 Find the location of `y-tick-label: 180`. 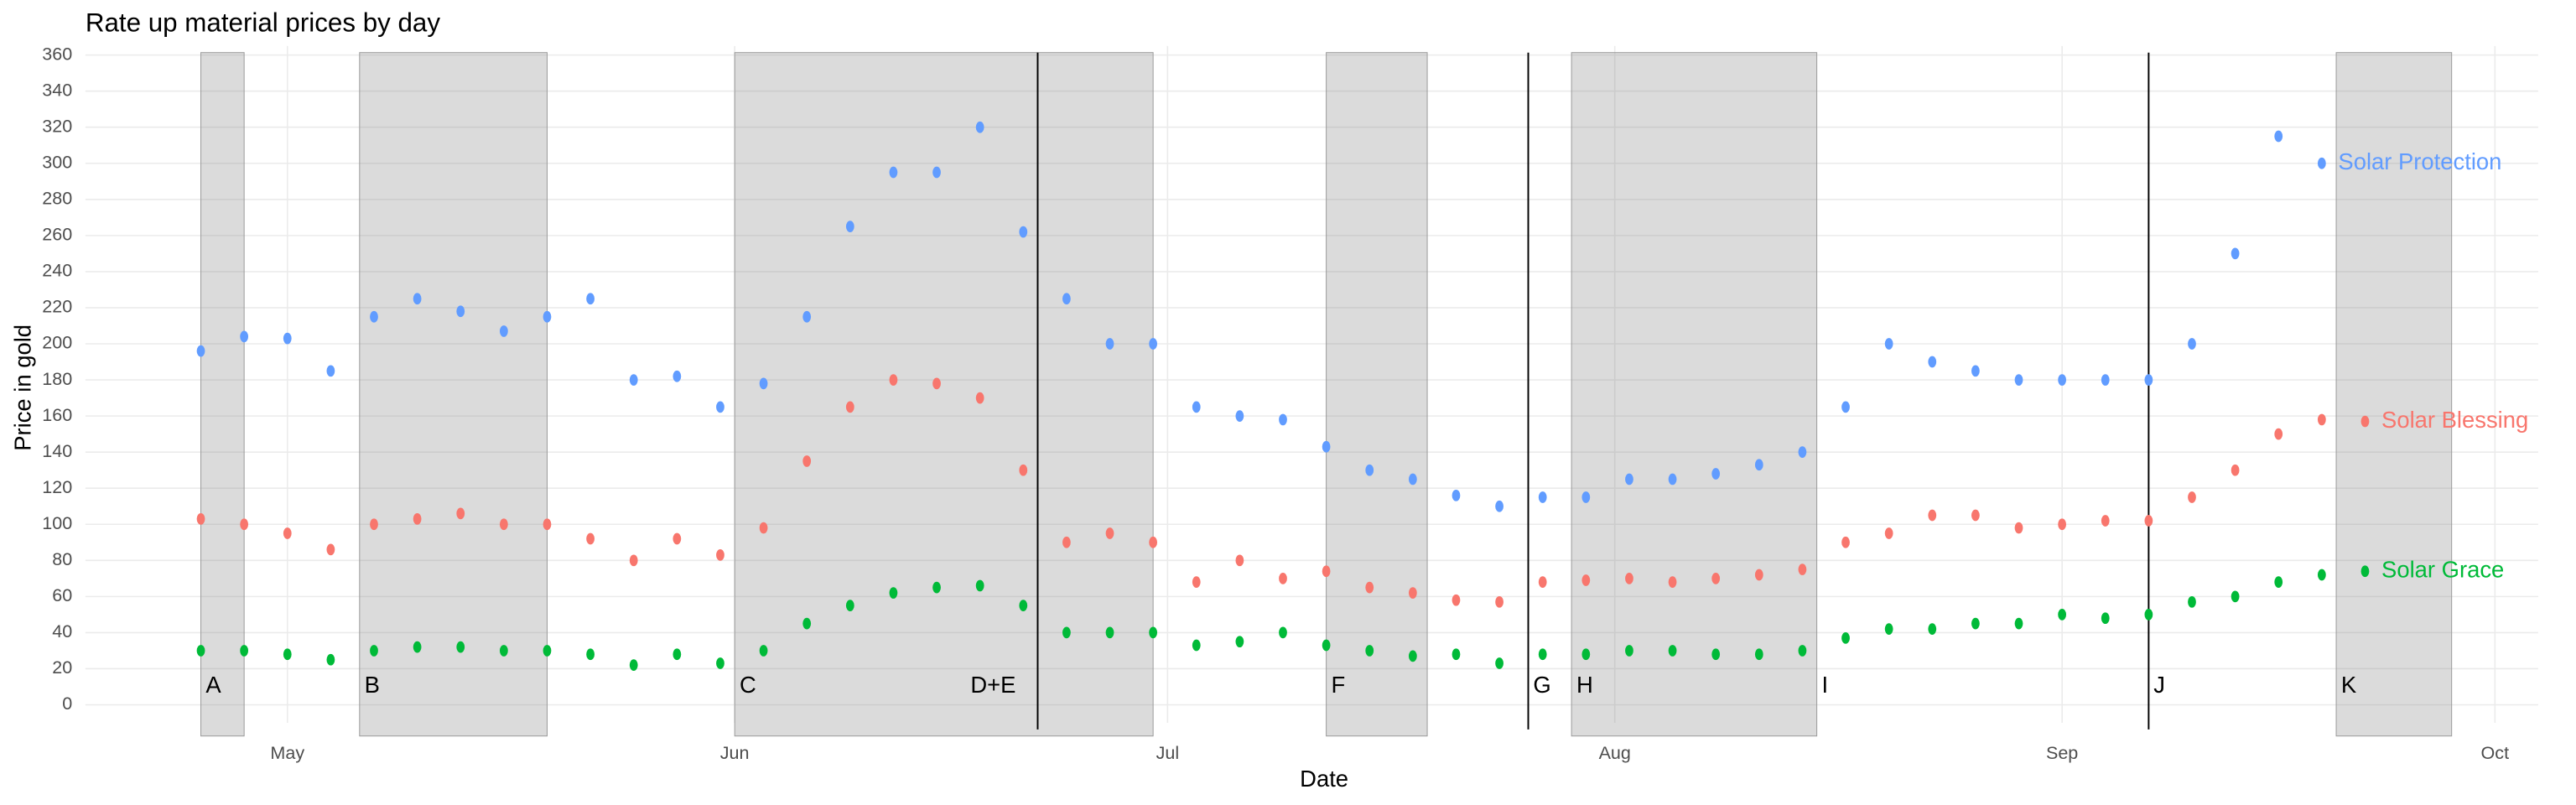

y-tick-label: 180 is located at coordinates (57, 378).